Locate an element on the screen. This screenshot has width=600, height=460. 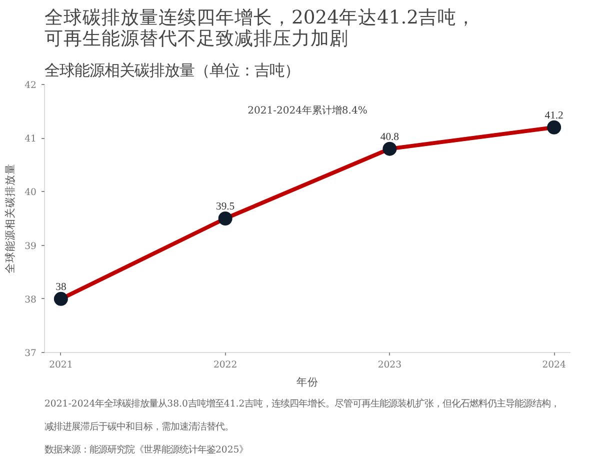
x-axis-title: 年份 is located at coordinates (307, 382).